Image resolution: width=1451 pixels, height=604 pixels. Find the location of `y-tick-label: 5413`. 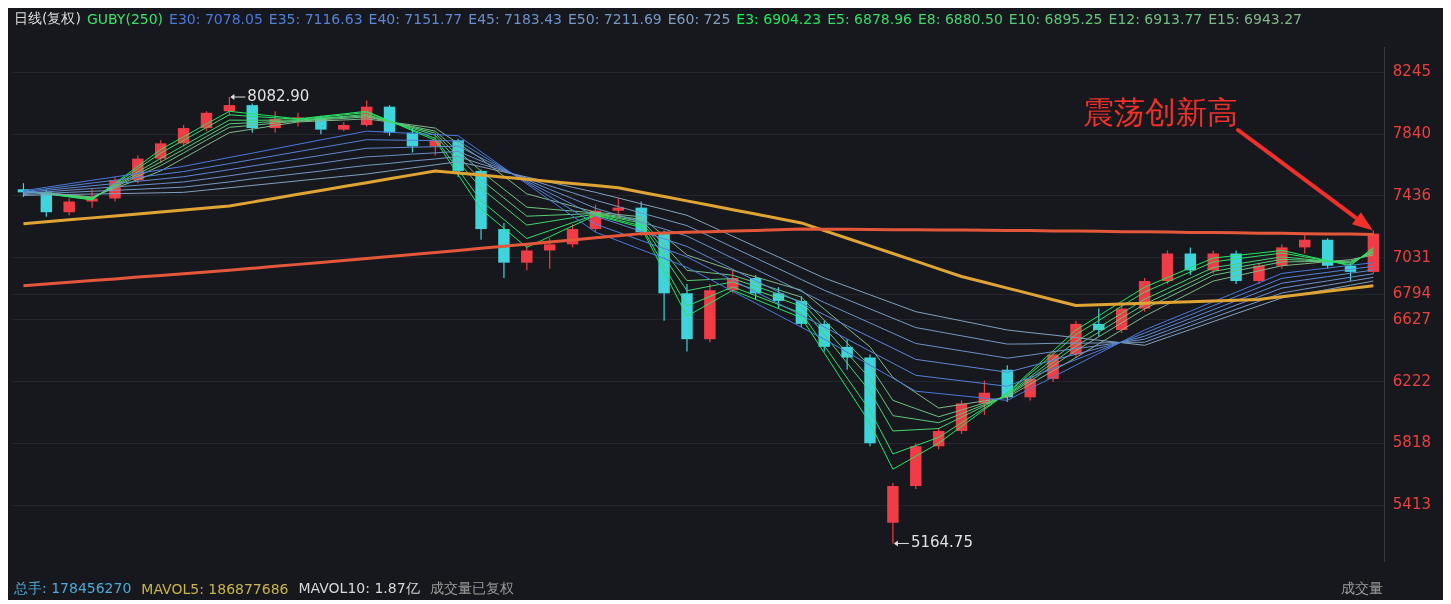

y-tick-label: 5413 is located at coordinates (1412, 504).